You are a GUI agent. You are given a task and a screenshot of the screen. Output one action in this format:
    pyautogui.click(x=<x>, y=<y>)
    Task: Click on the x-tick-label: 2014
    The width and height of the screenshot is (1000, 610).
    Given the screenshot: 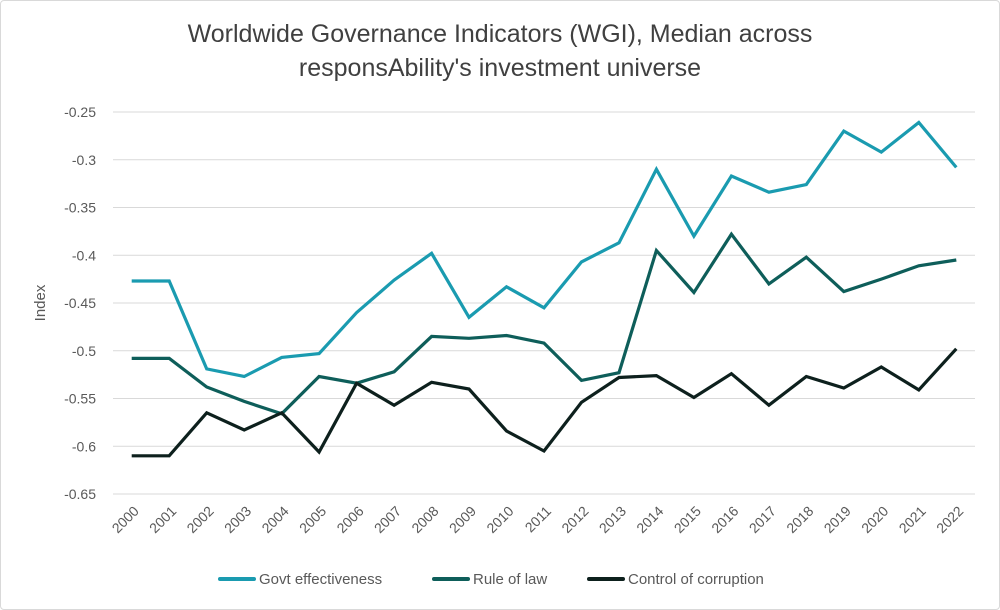 What is the action you would take?
    pyautogui.click(x=649, y=519)
    